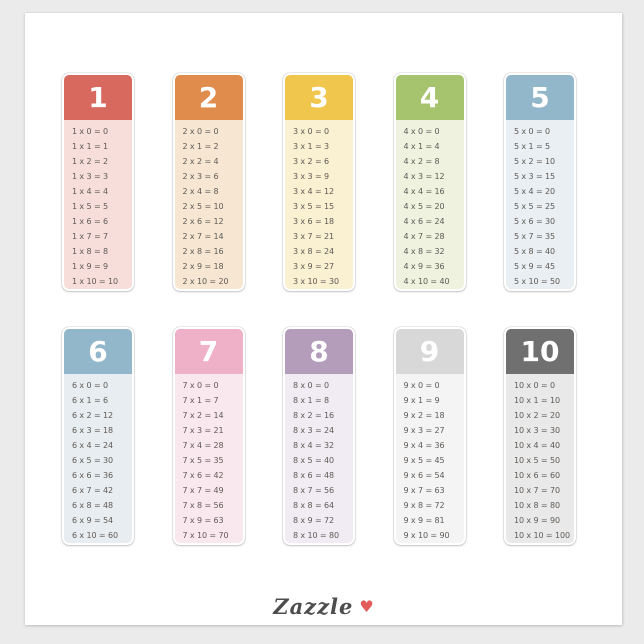  I want to click on card-number-header: 1, so click(98, 97).